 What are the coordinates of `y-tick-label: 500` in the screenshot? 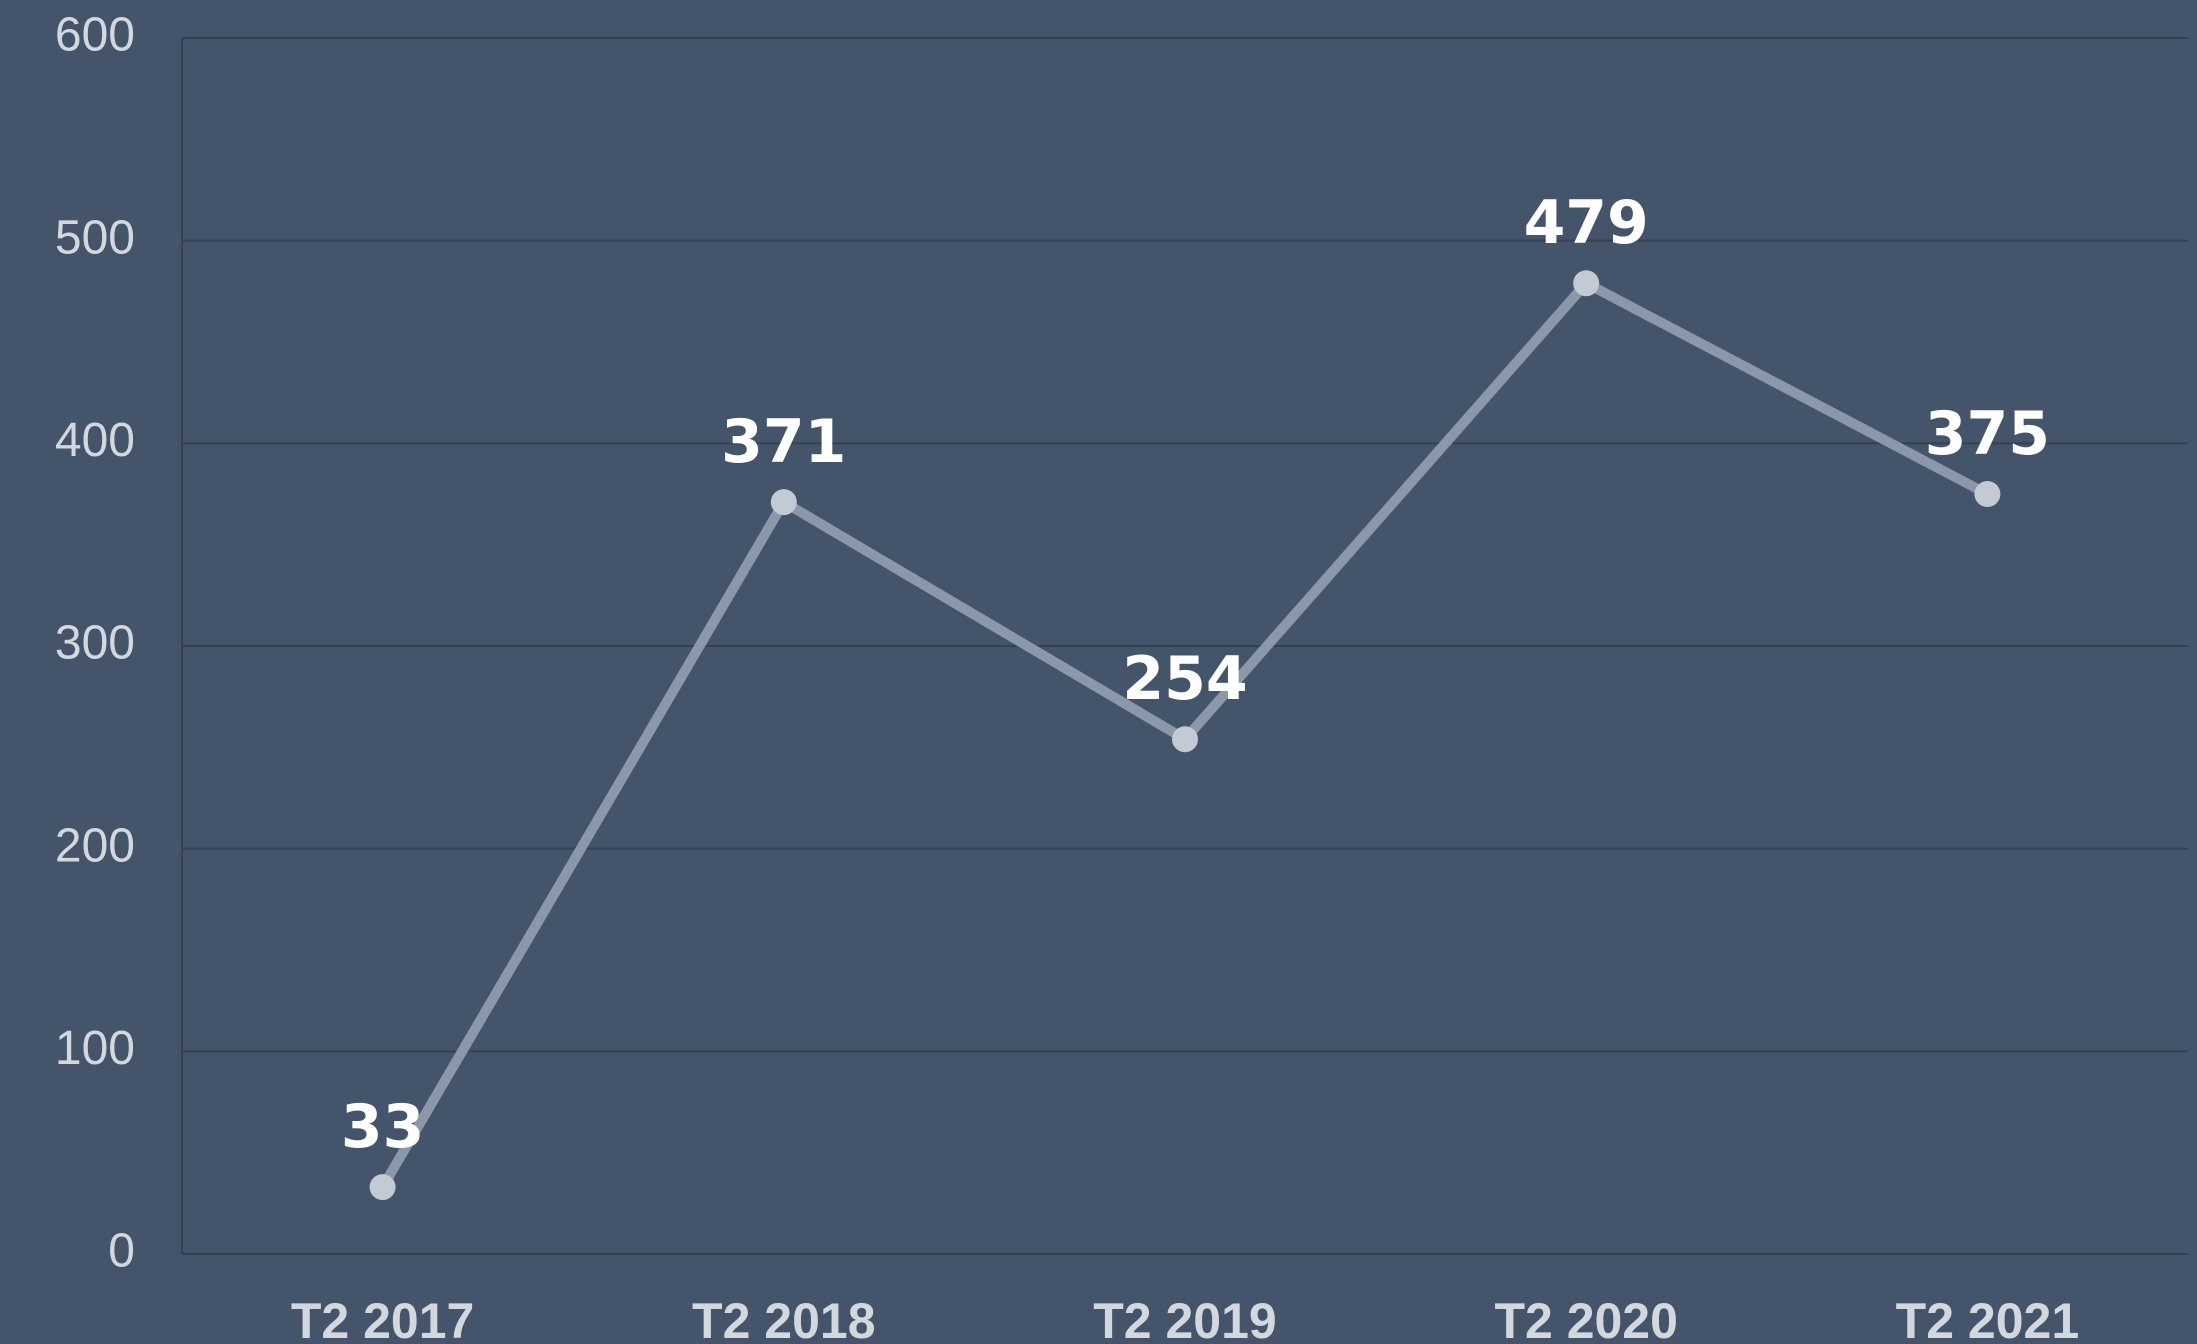 It's located at (95, 237).